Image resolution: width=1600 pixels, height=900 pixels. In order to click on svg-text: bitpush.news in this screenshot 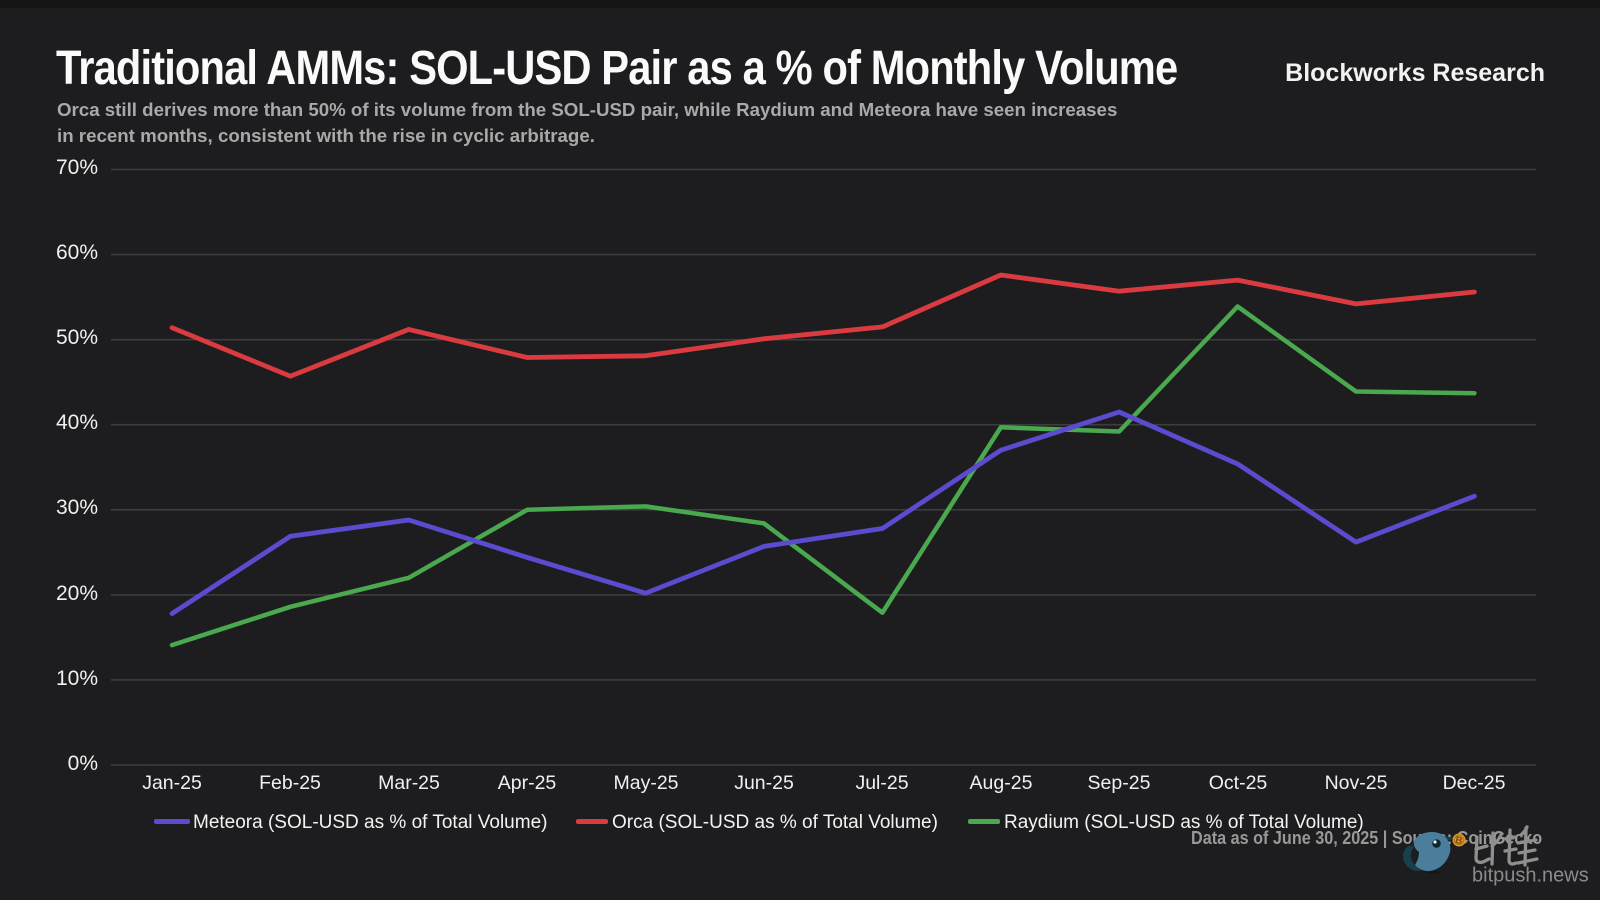, I will do `click(1530, 876)`.